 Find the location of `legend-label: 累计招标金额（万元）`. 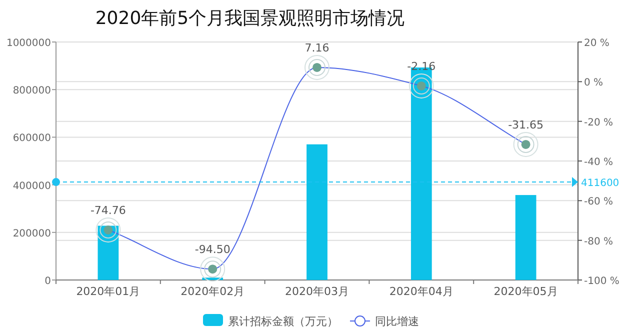

legend-label: 累计招标金额（万元） is located at coordinates (283, 321).